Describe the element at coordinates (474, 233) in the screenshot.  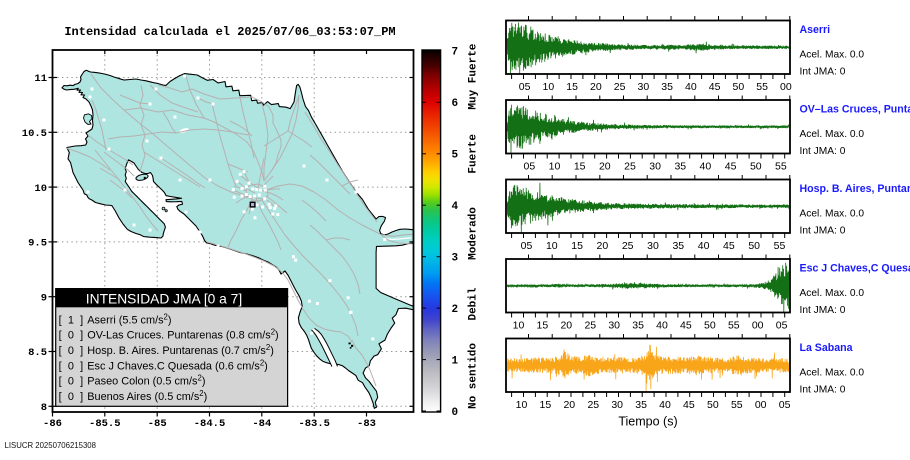
I see `svg-text: Moderado` at that location.